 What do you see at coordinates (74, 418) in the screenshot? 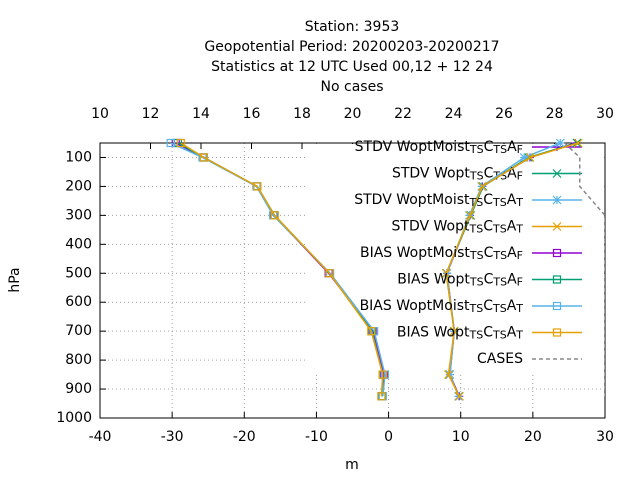
I see `y-tick-label: 1000` at bounding box center [74, 418].